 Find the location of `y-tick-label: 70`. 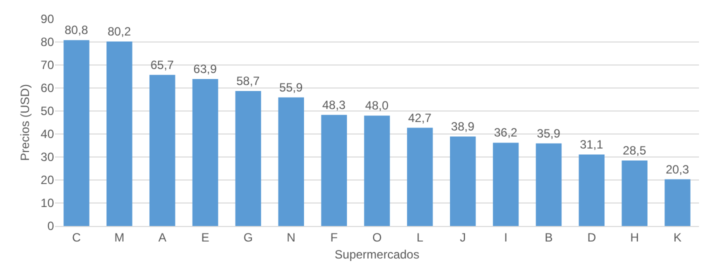

y-tick-label: 70 is located at coordinates (47, 65).